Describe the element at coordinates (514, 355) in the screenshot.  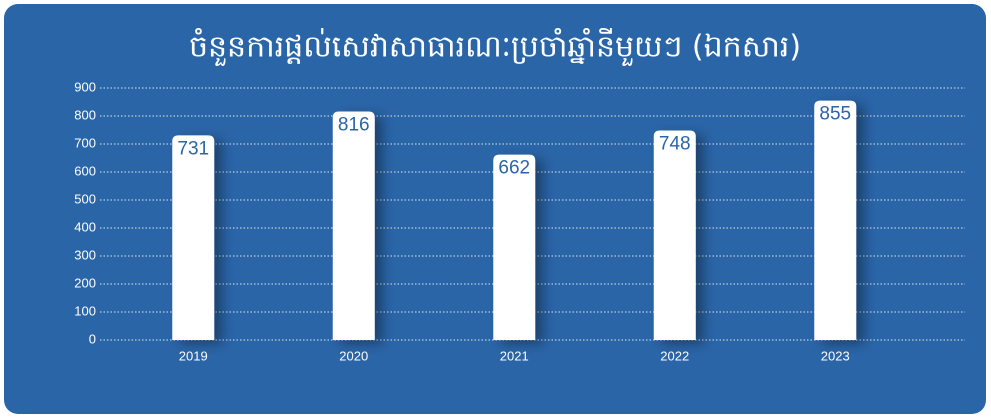
I see `x-tick-label: 2021` at that location.